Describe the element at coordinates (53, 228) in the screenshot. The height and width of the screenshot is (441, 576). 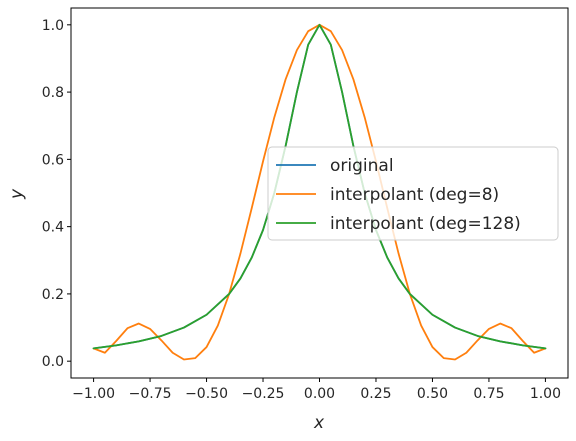
I see `y-tick-label: 0.4` at that location.